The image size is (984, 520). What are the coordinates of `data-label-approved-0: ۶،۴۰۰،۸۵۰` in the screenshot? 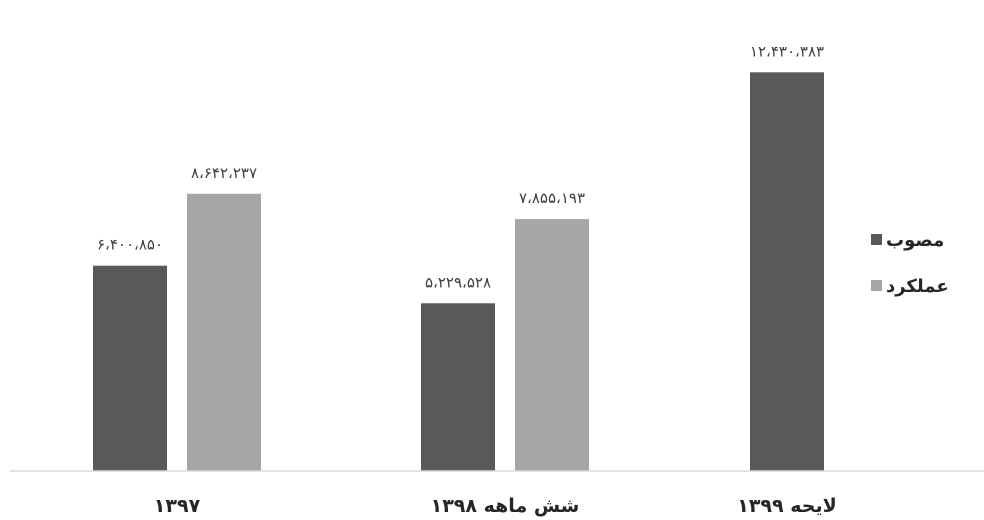 It's located at (130, 245).